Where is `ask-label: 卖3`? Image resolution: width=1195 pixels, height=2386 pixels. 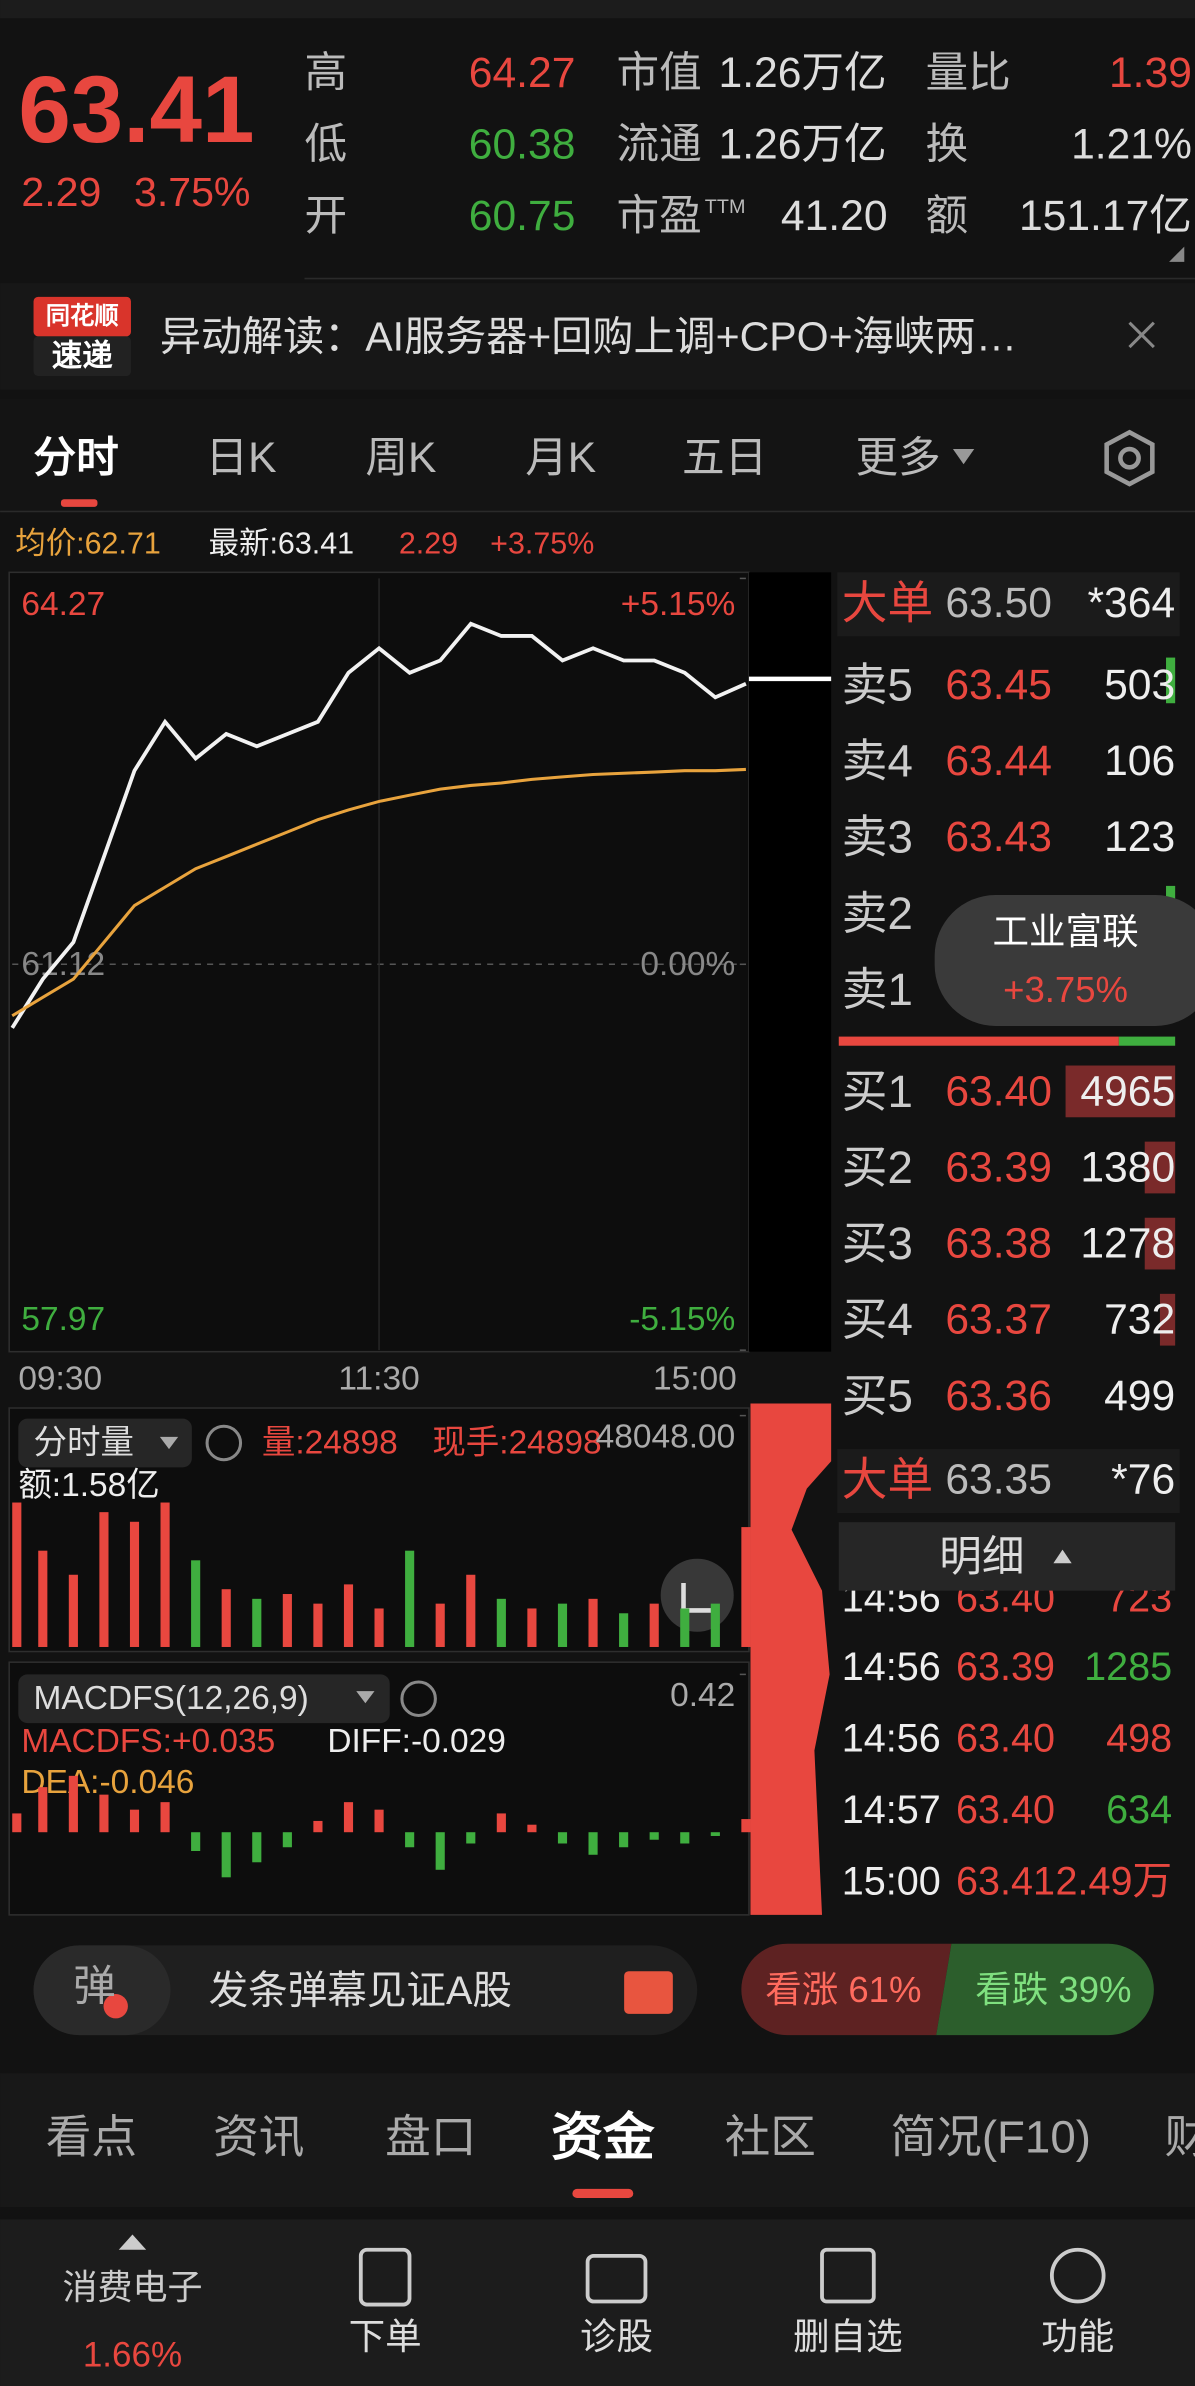
ask-label: 卖3 is located at coordinates (877, 837).